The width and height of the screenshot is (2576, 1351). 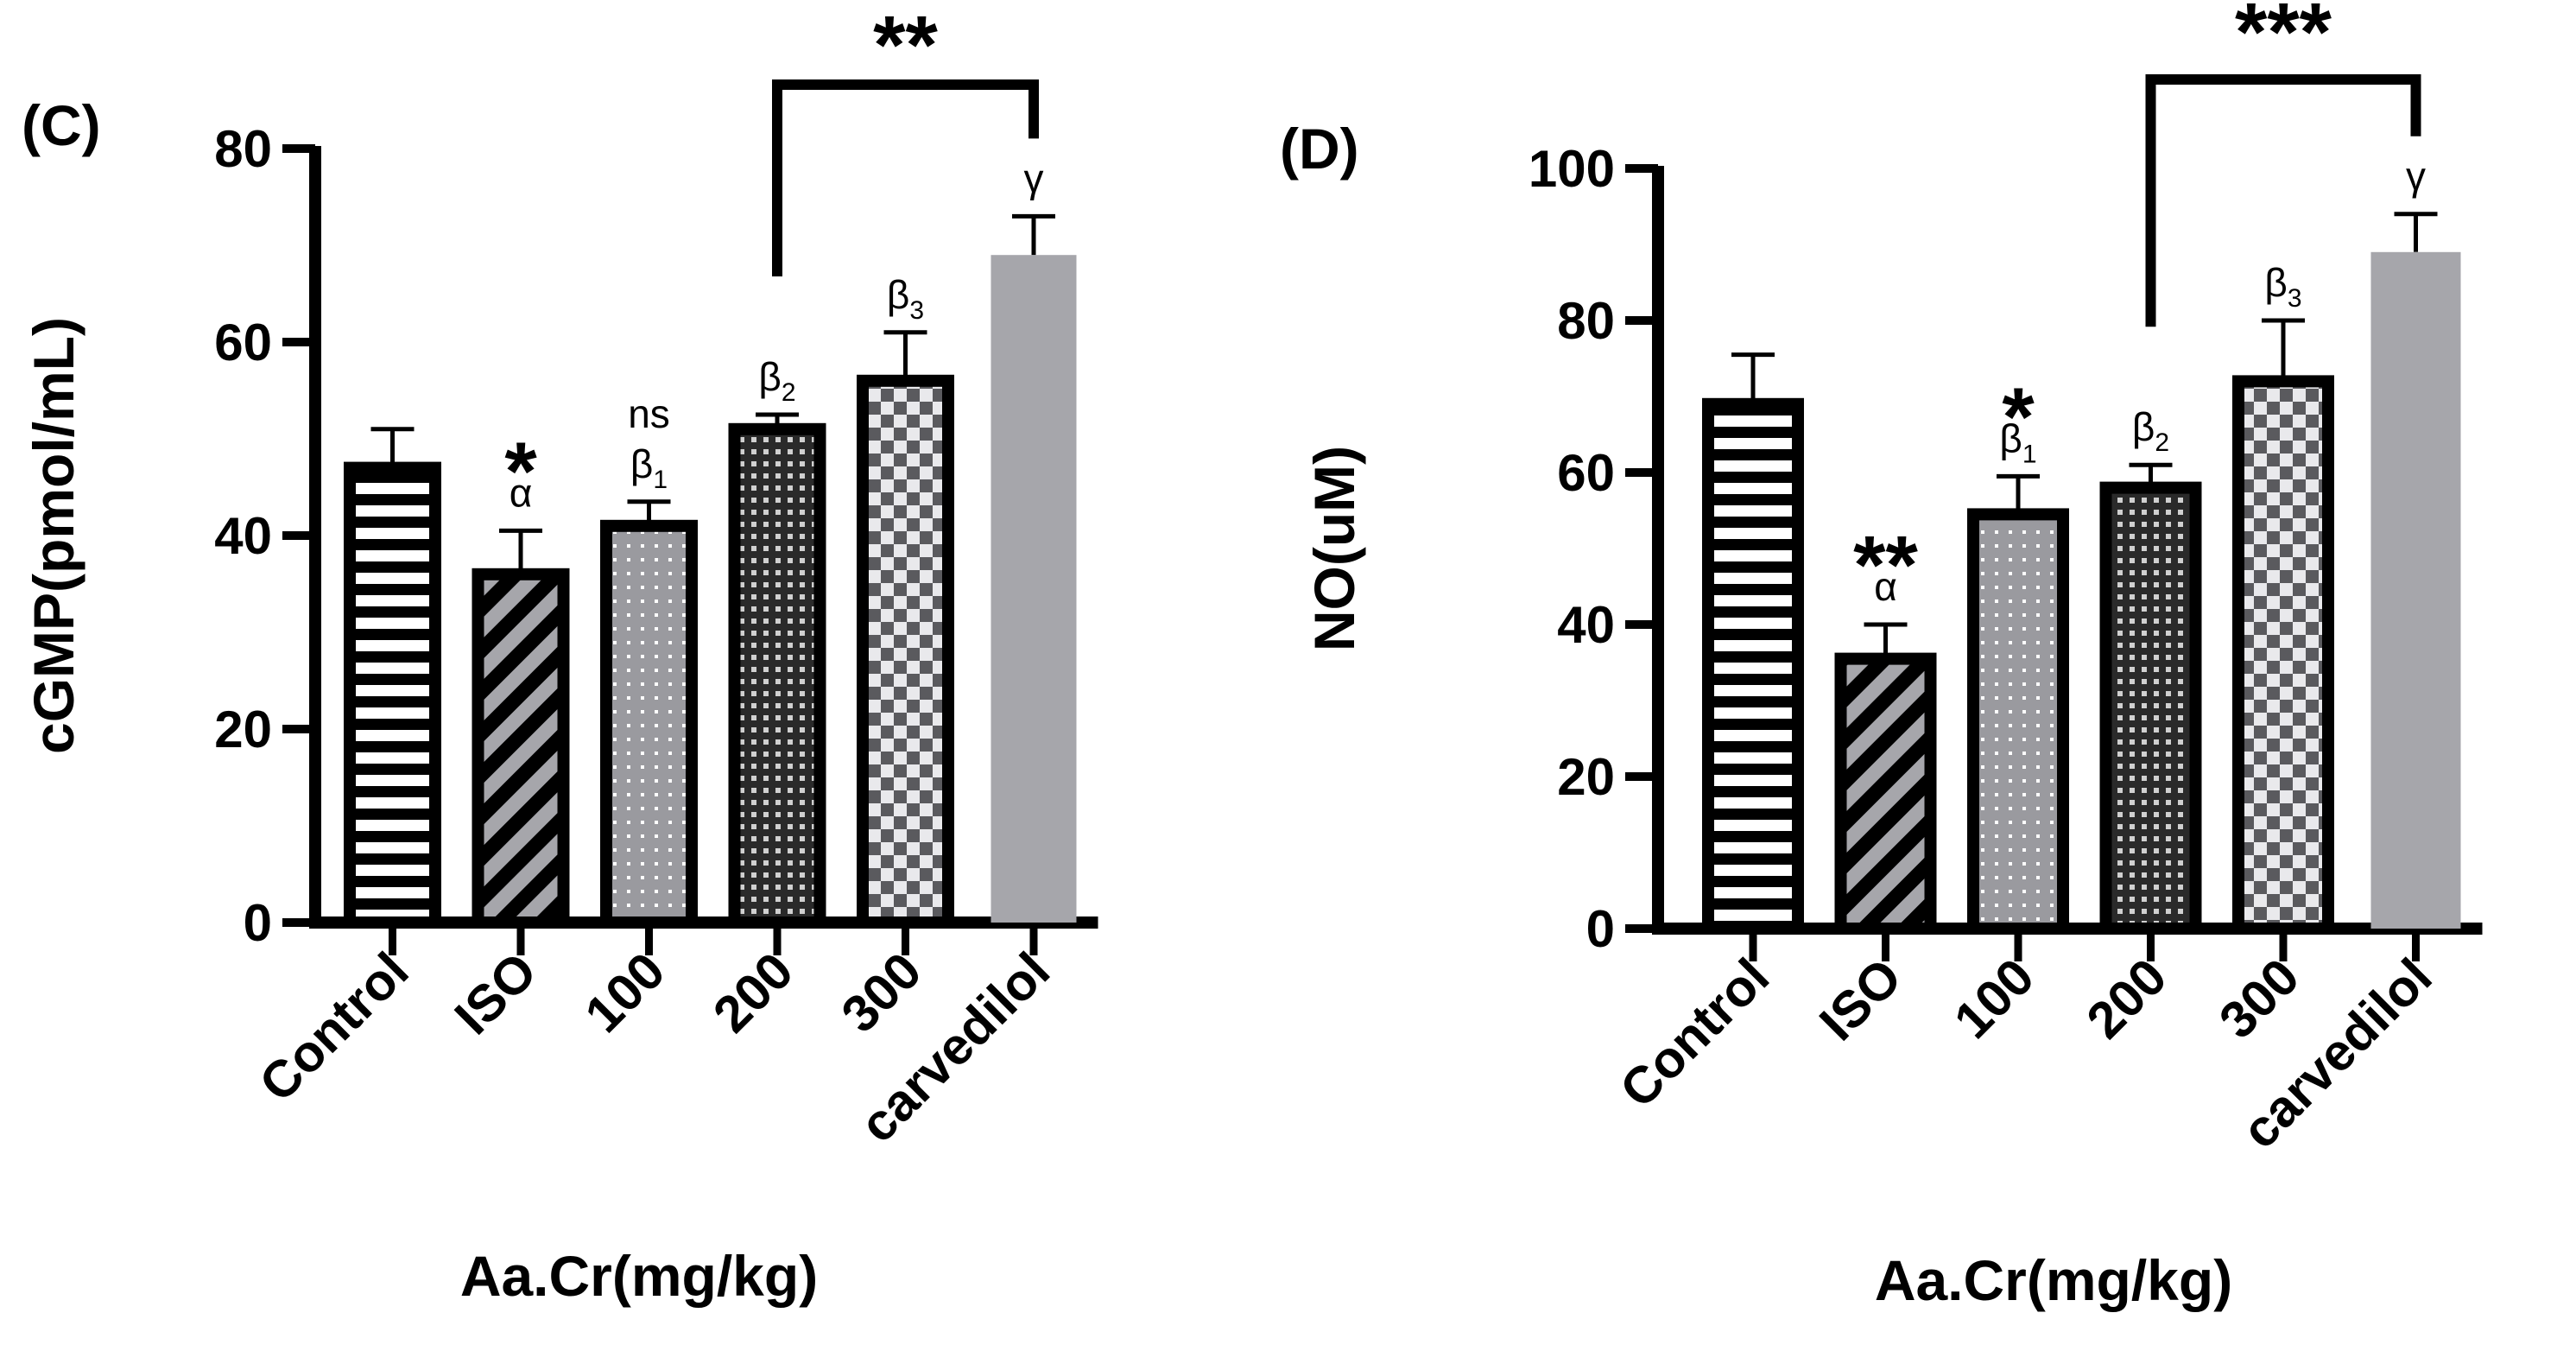 What do you see at coordinates (1572, 169) in the screenshot?
I see `y-tick-label: 100` at bounding box center [1572, 169].